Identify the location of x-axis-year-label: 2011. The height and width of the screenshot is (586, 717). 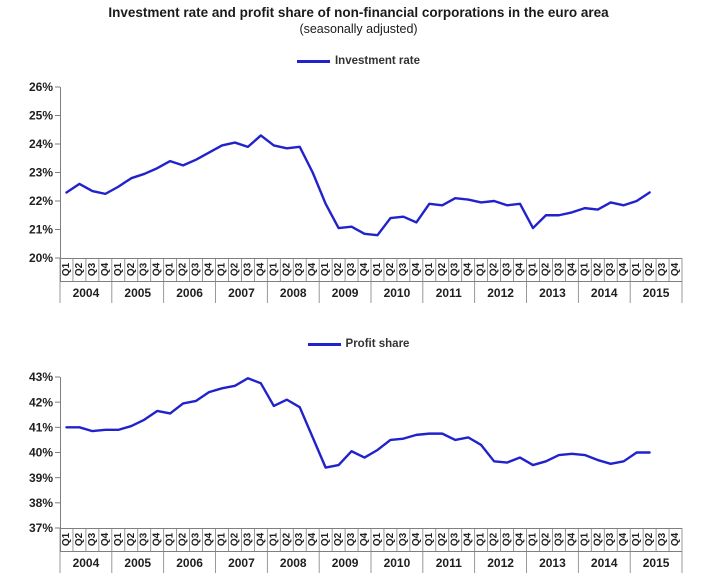
(449, 293).